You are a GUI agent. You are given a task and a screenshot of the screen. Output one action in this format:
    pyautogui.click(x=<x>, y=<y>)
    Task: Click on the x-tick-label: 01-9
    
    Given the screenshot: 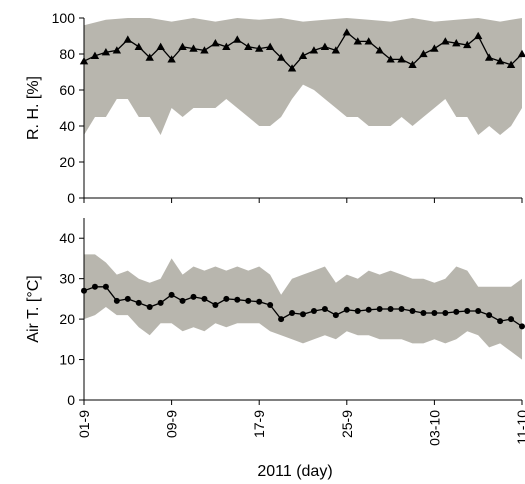 What is the action you would take?
    pyautogui.click(x=84, y=424)
    